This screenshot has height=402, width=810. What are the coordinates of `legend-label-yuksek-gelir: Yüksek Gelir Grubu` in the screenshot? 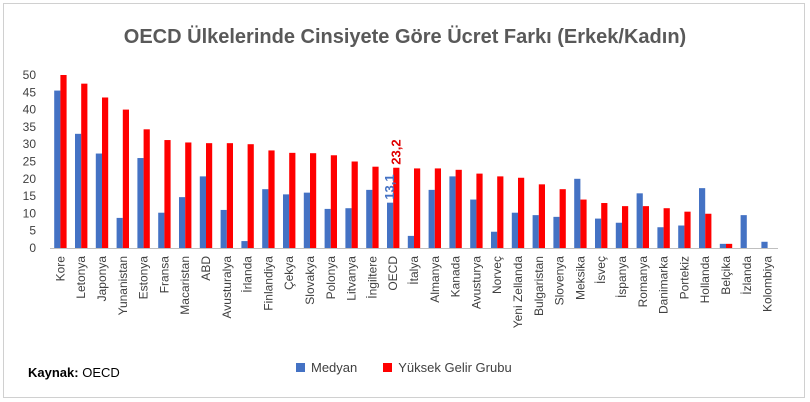 It's located at (455, 367).